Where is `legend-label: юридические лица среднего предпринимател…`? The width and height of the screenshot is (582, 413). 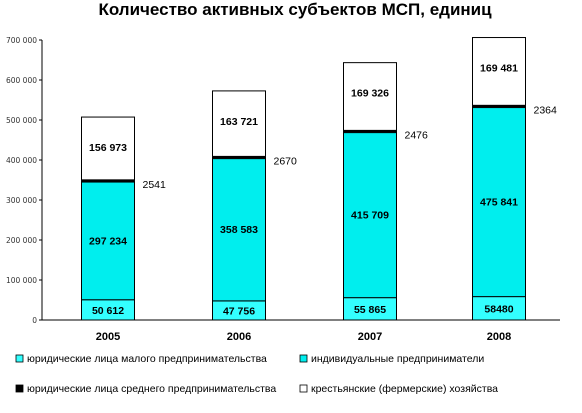 legend-label: юридические лица среднего предпринимател… is located at coordinates (151, 389).